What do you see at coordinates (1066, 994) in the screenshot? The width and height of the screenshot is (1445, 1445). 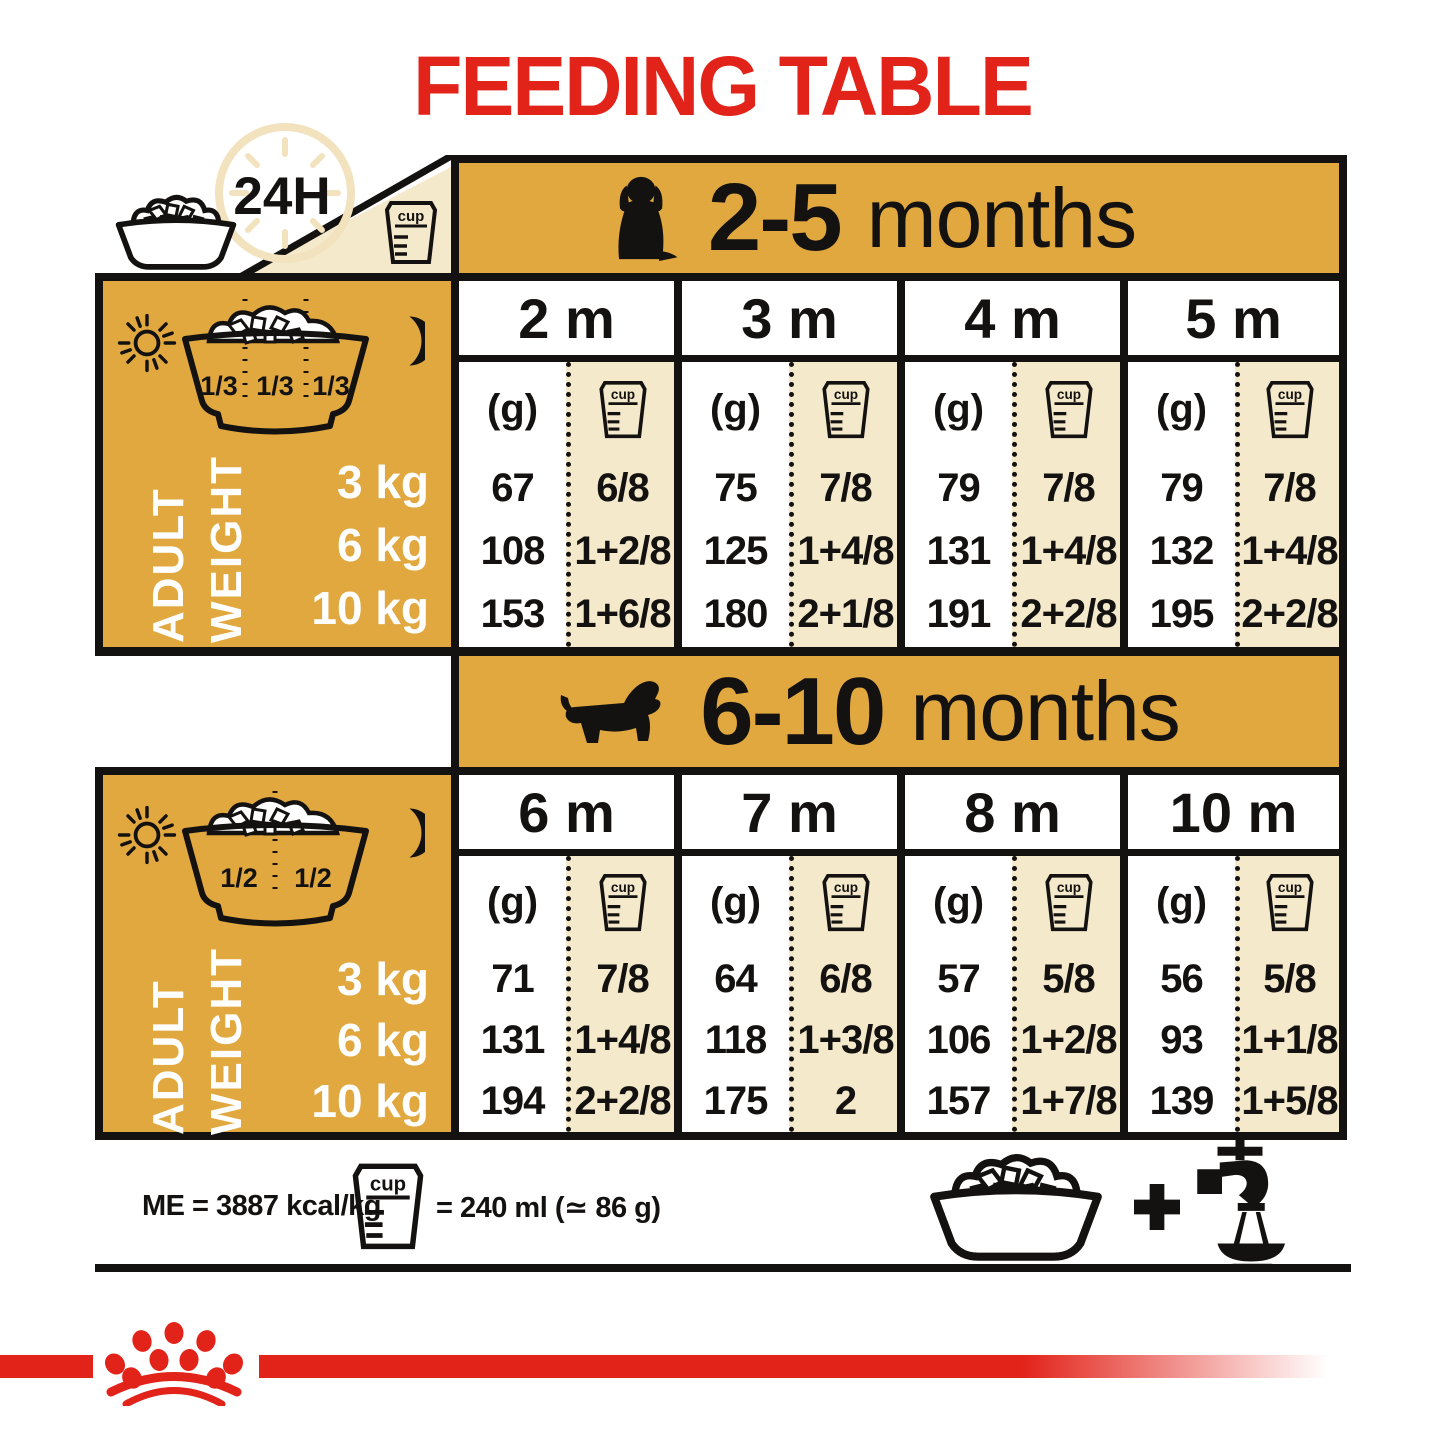 I see `cups-column: 5/8 1+2/8 1+7/8` at bounding box center [1066, 994].